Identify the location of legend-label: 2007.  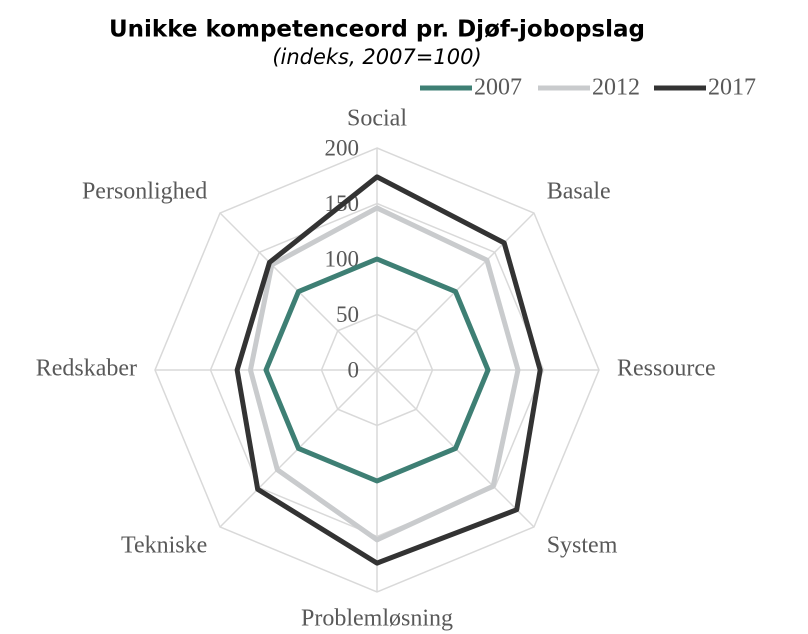
(498, 88).